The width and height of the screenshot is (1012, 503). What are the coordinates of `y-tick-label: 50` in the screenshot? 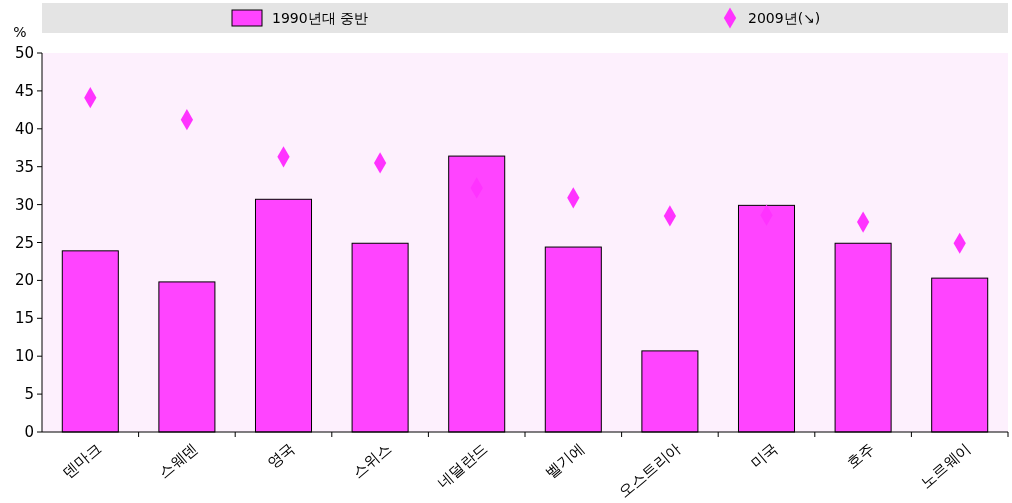 It's located at (24, 53).